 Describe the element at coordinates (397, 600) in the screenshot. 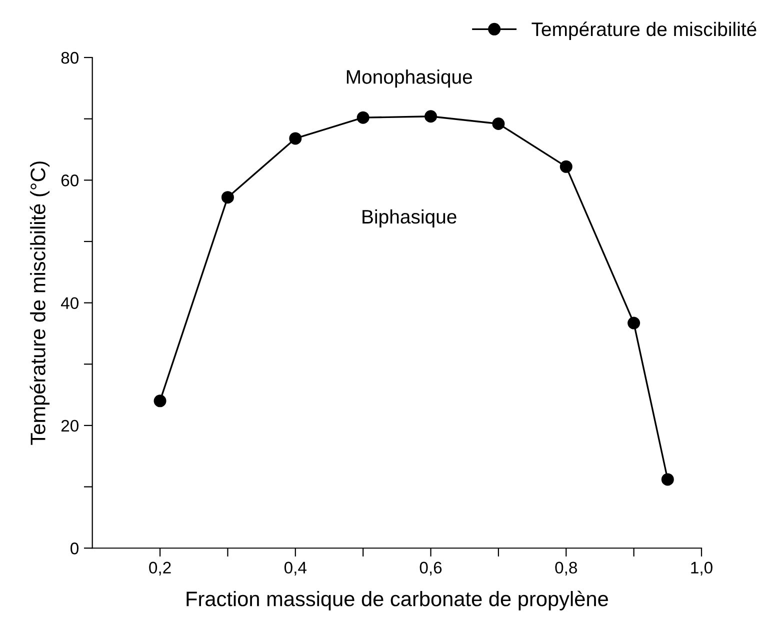

I see `x-axis-title: Fraction massique de carbonate de propylène` at that location.